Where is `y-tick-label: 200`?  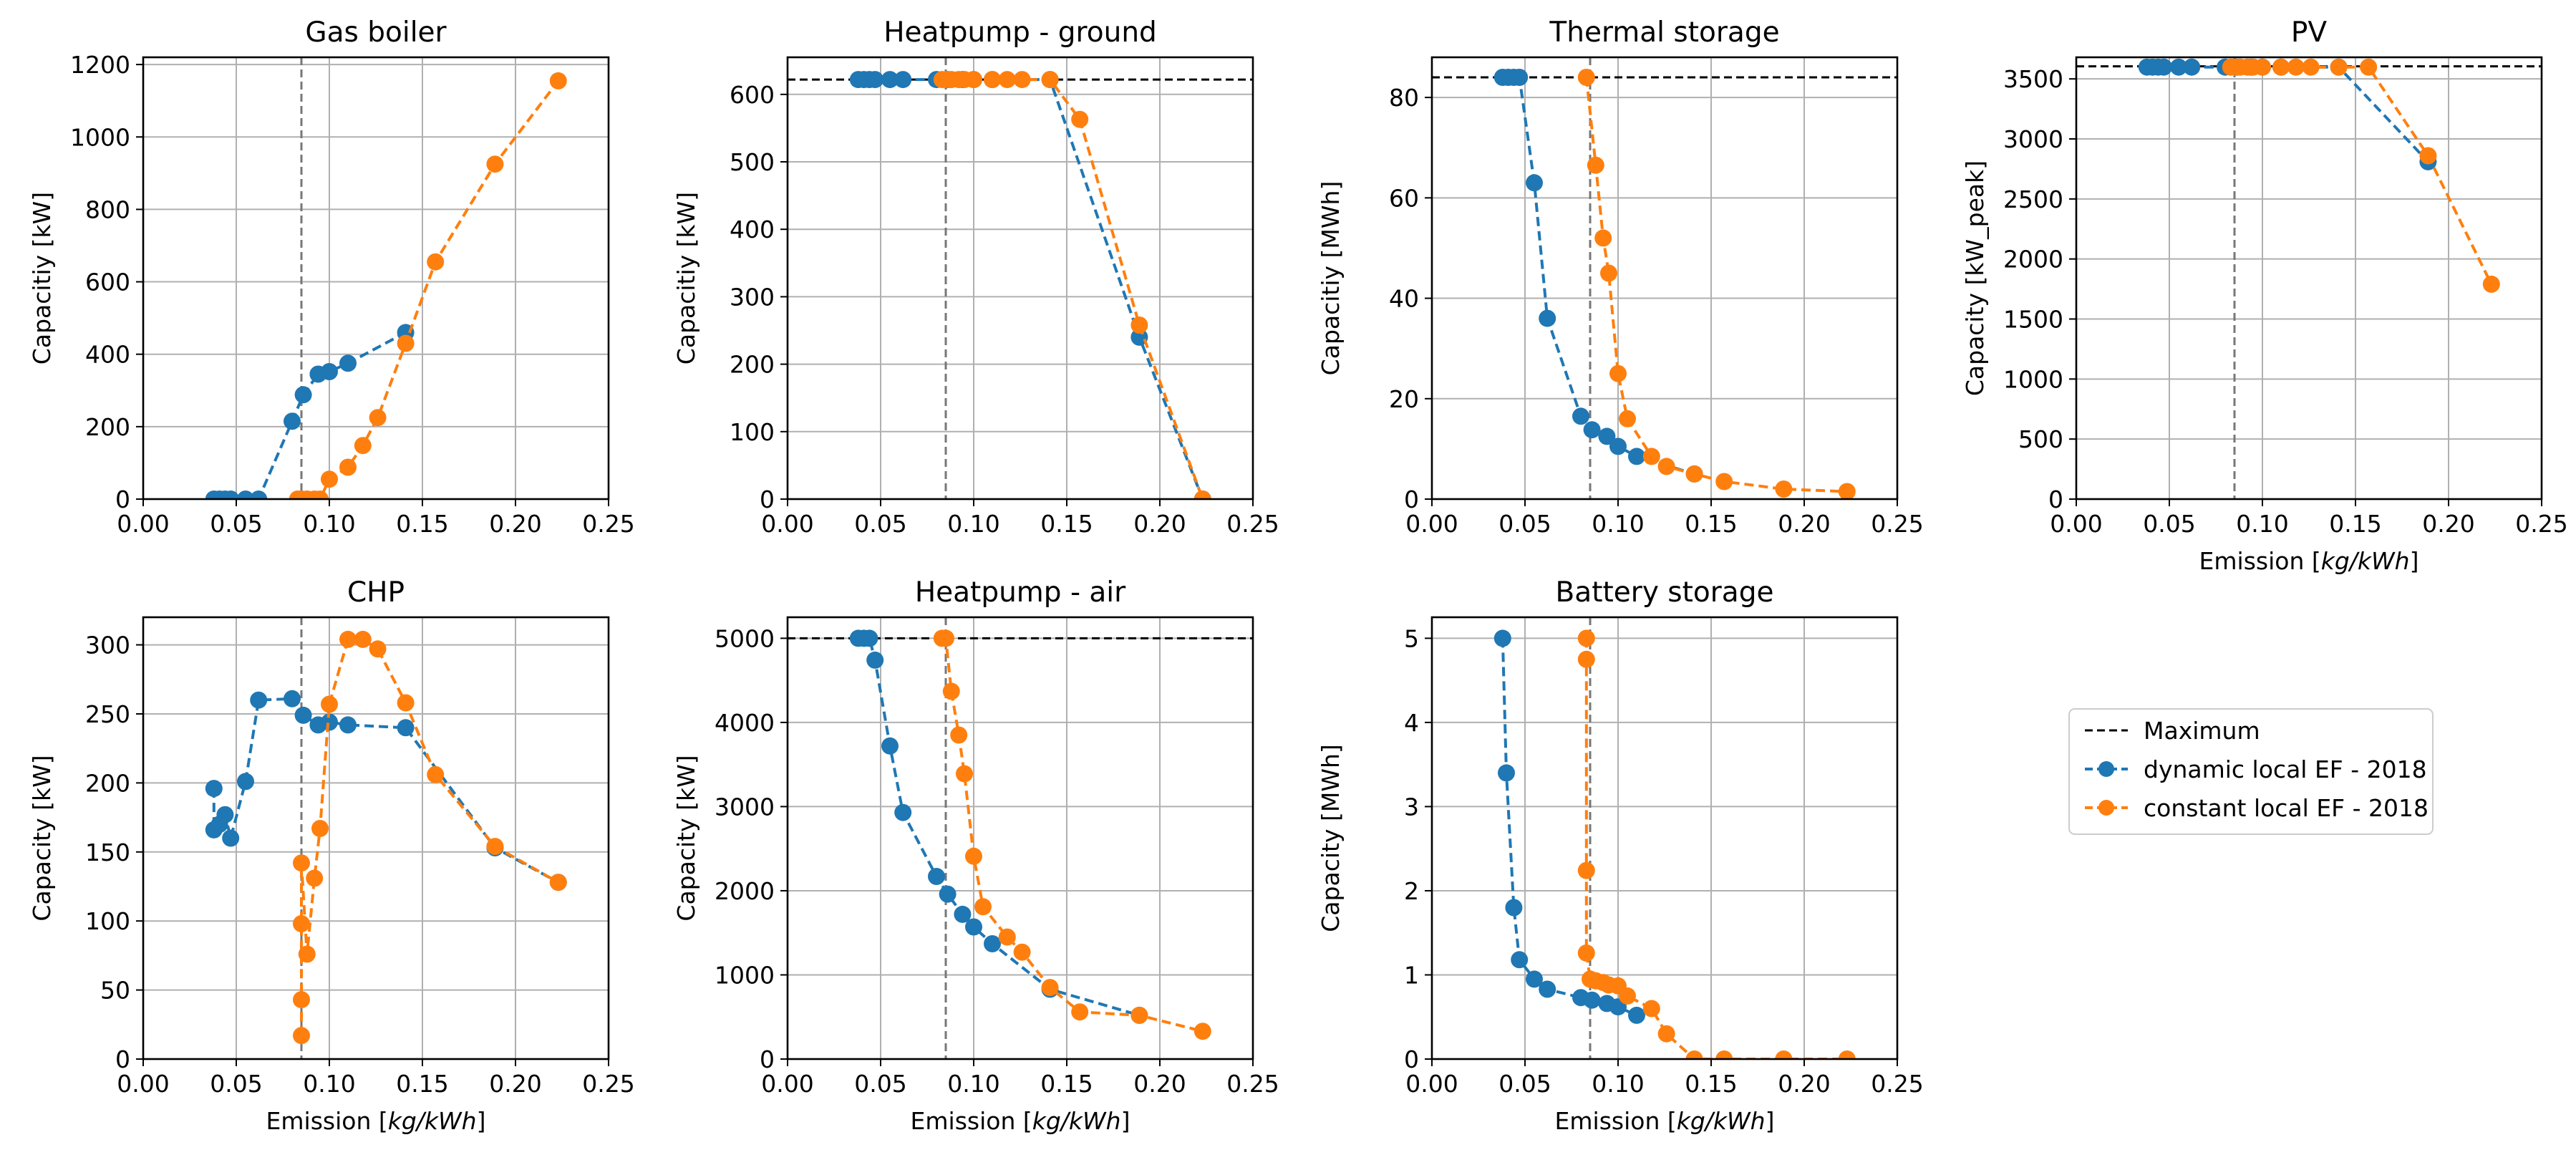 y-tick-label: 200 is located at coordinates (753, 365).